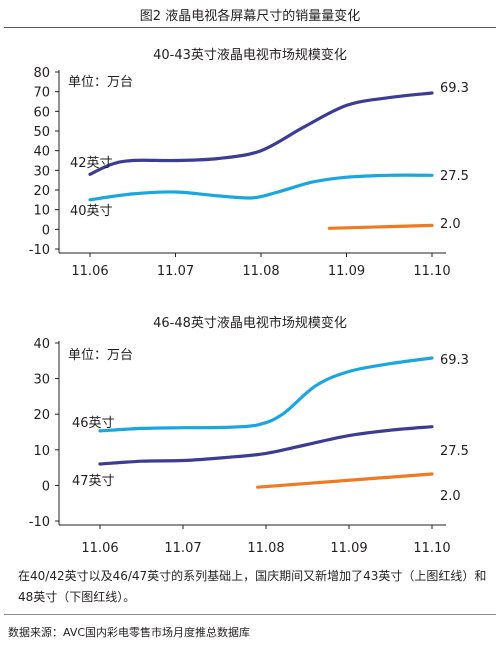 This screenshot has height=646, width=500. Describe the element at coordinates (93, 481) in the screenshot. I see `series-label: 47英寸` at that location.